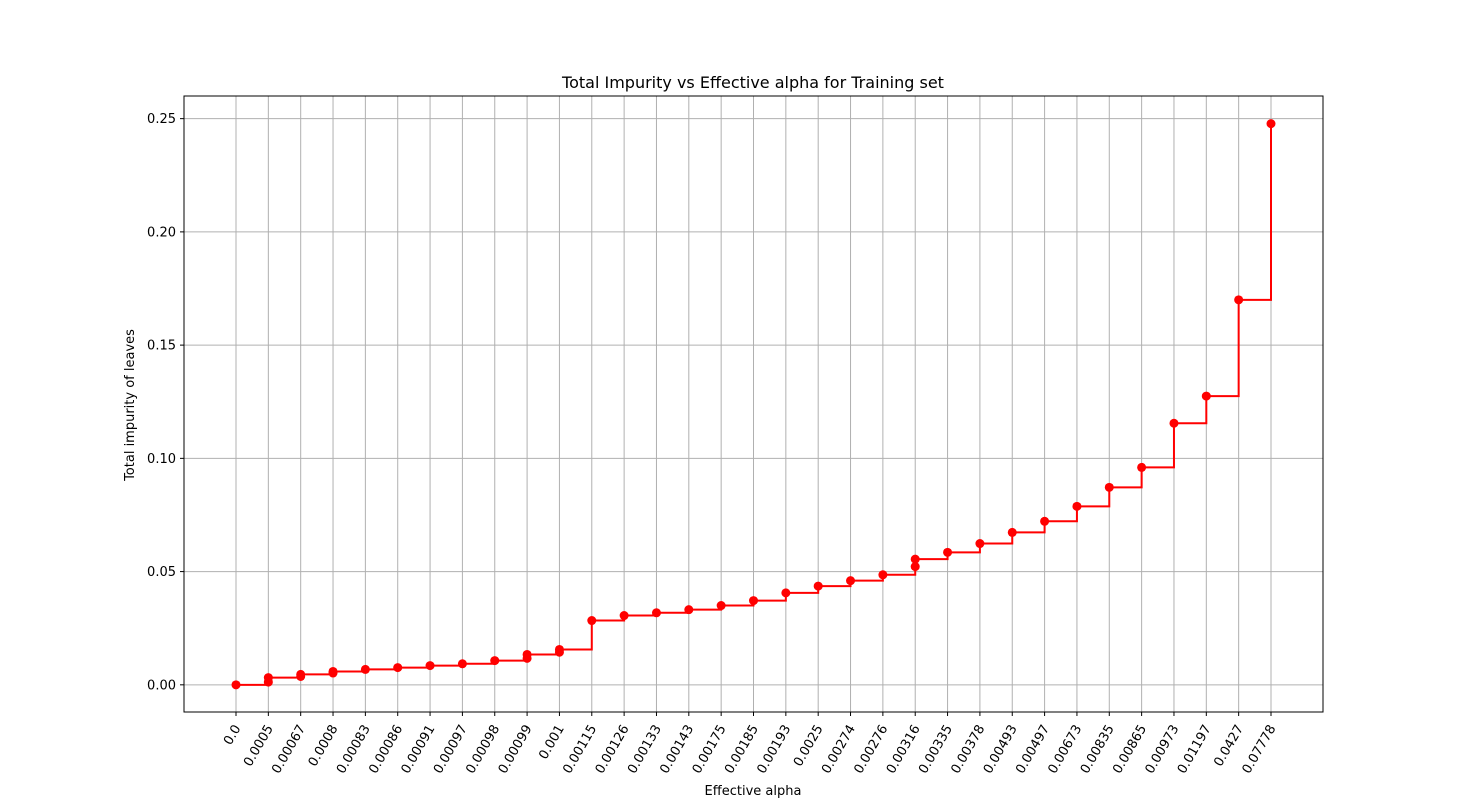 The image size is (1470, 800). What do you see at coordinates (165, 402) in the screenshot?
I see `y-axis-ticks: 0.00 0.05 0.10 0.15 0.20 0.25` at bounding box center [165, 402].